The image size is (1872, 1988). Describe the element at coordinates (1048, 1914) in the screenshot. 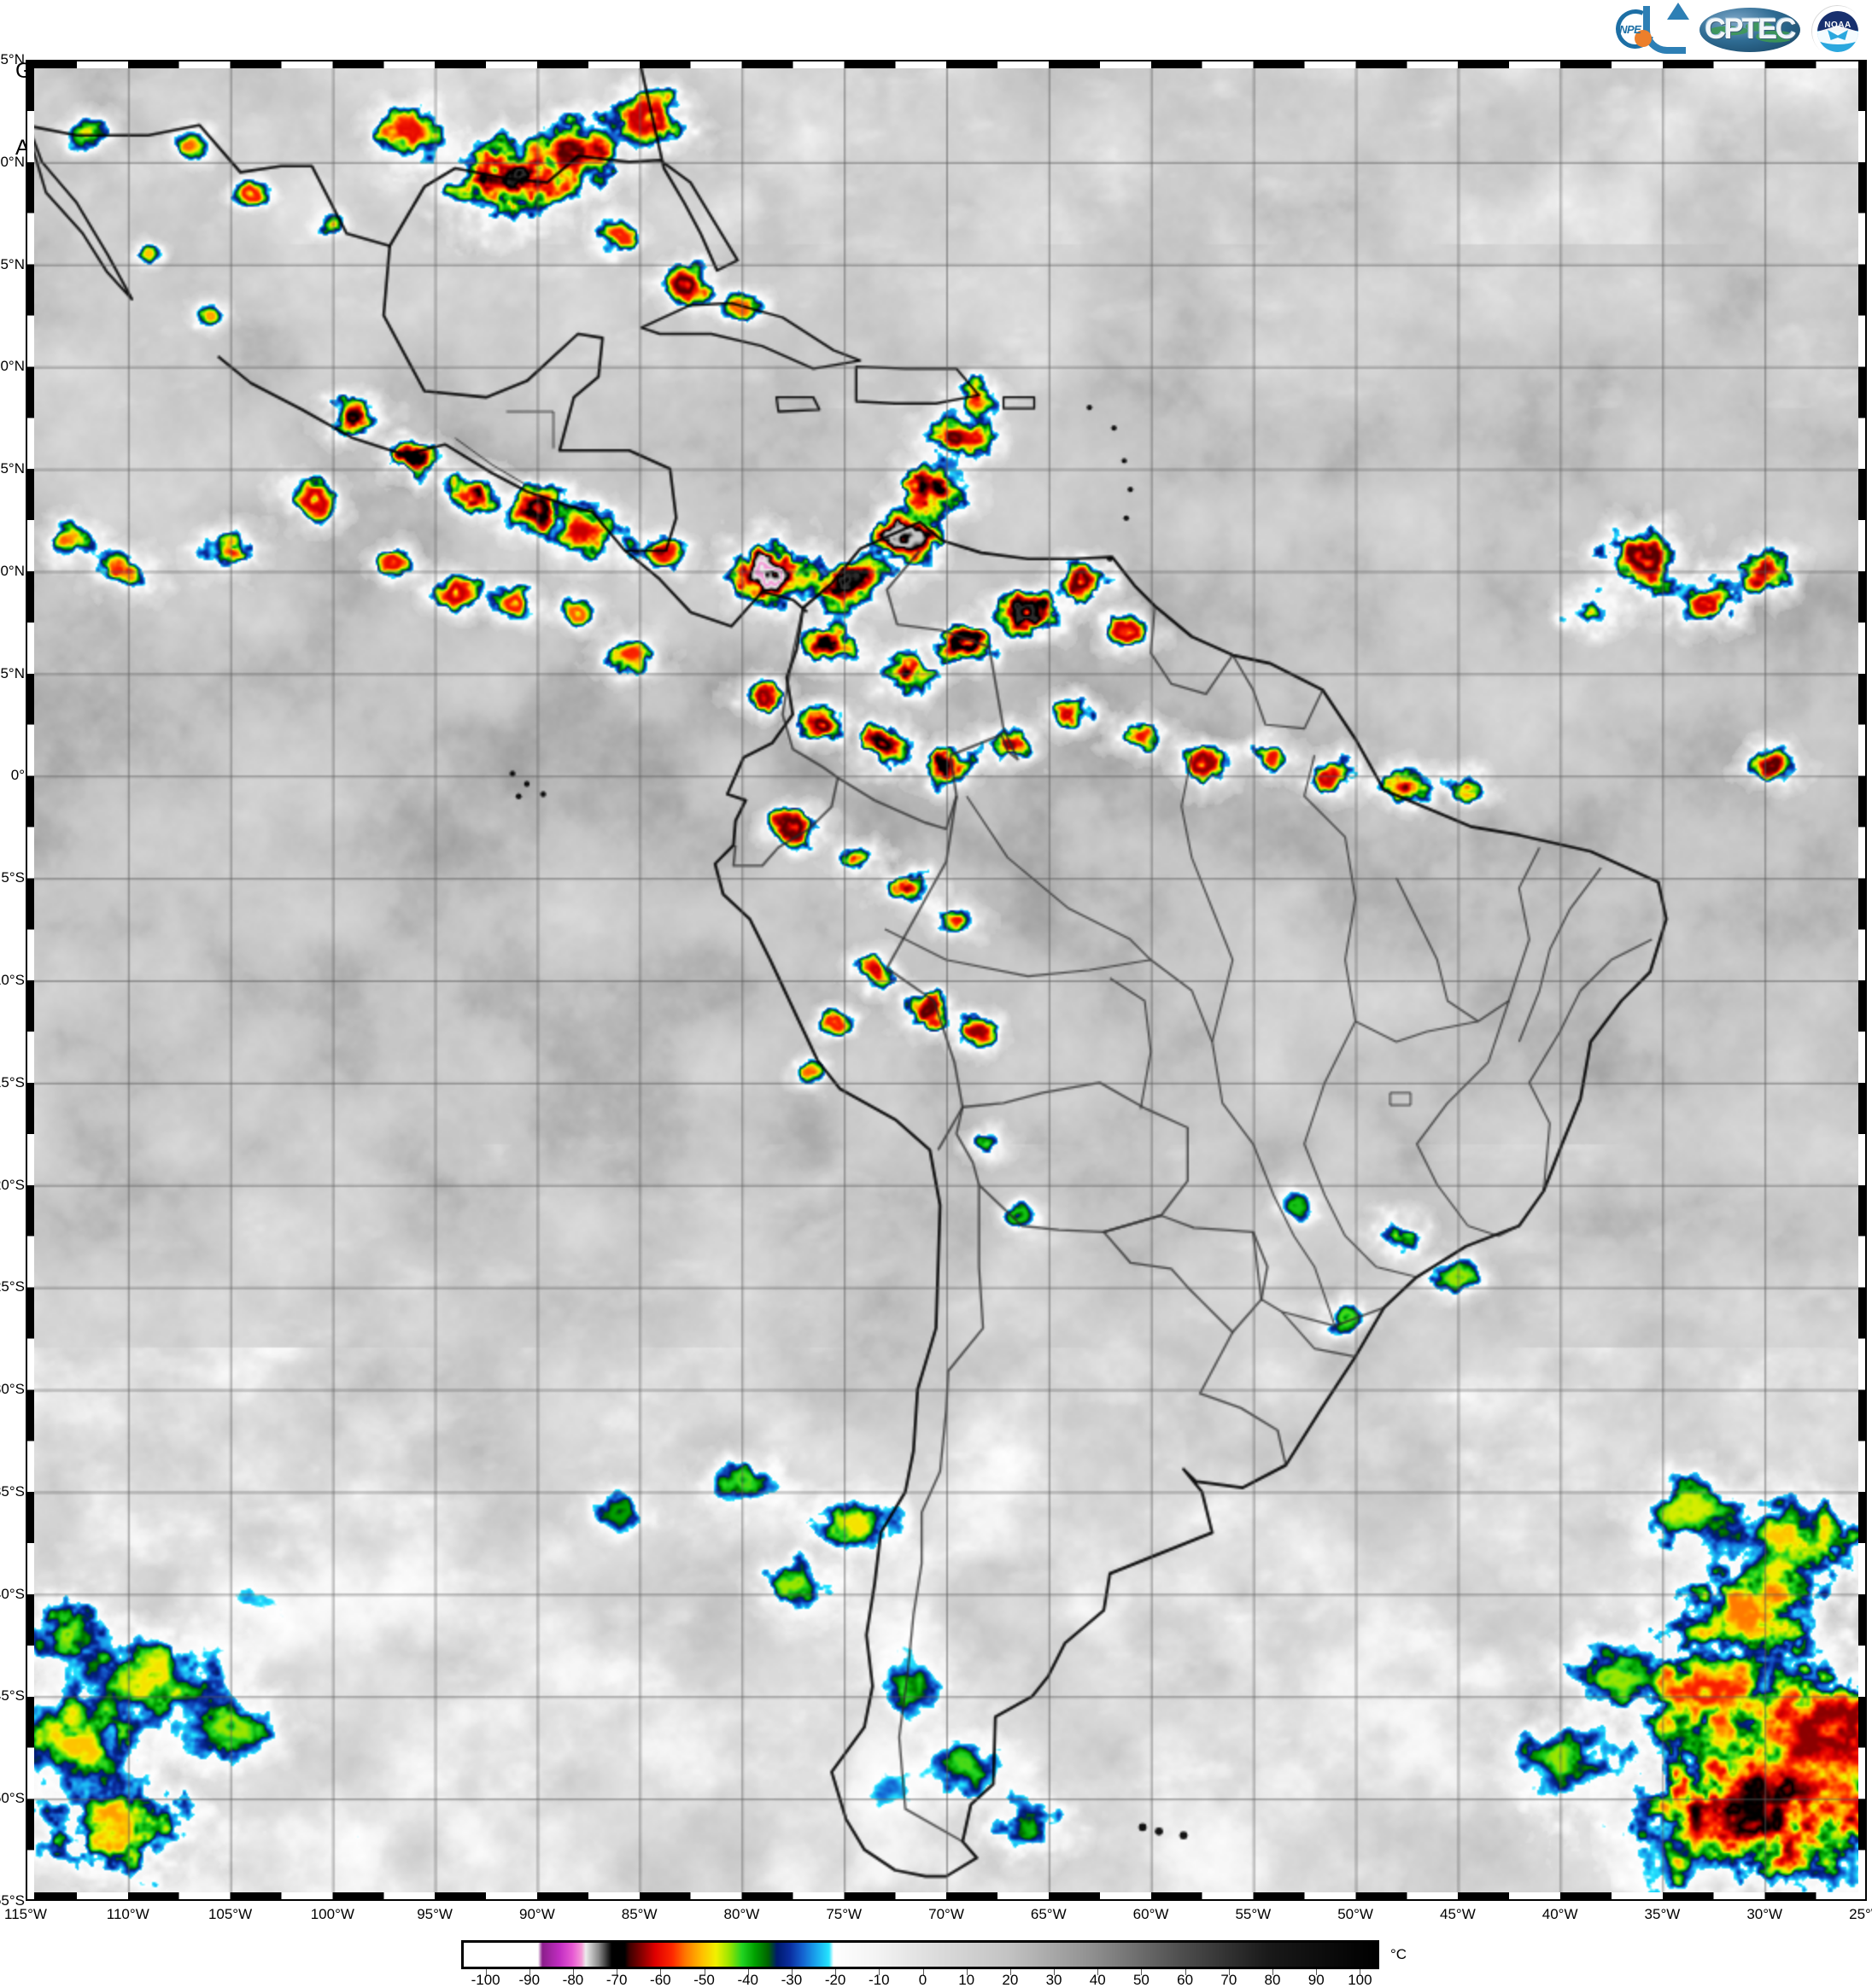

I see `longitude-tick-label: 65°W` at that location.